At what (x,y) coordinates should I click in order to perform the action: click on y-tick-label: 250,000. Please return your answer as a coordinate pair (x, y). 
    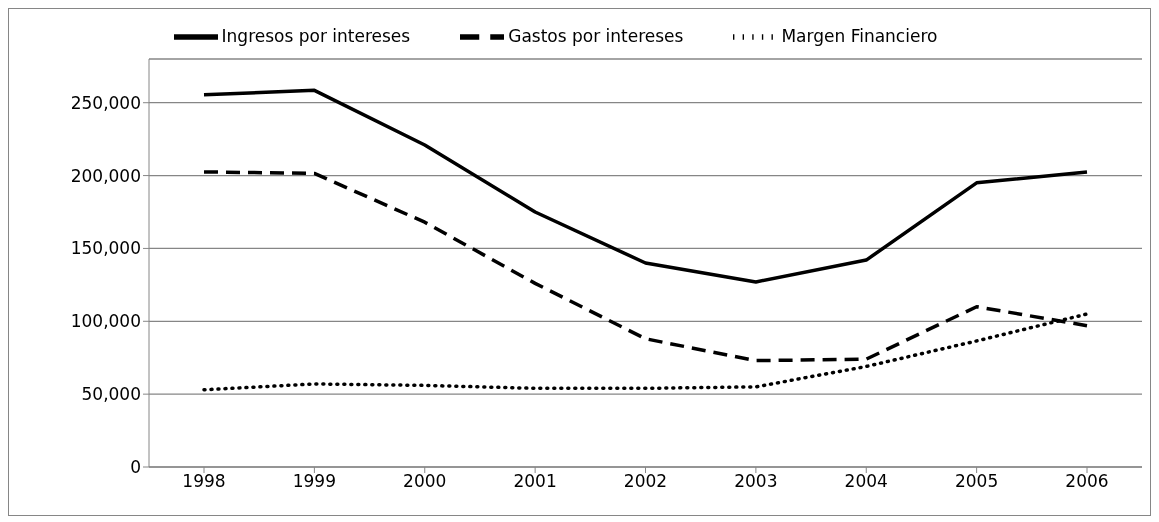
    Looking at the image, I should click on (105, 102).